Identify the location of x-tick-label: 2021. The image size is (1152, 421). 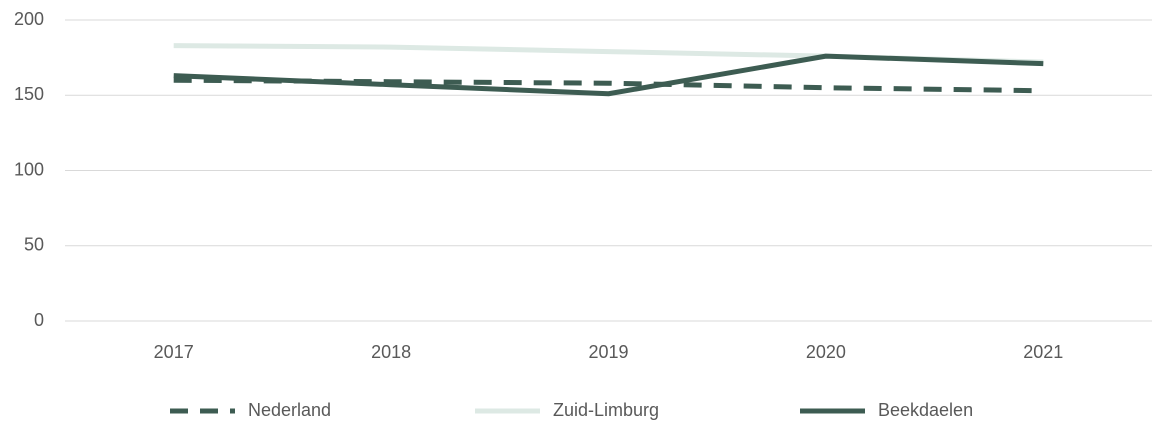
(1043, 352).